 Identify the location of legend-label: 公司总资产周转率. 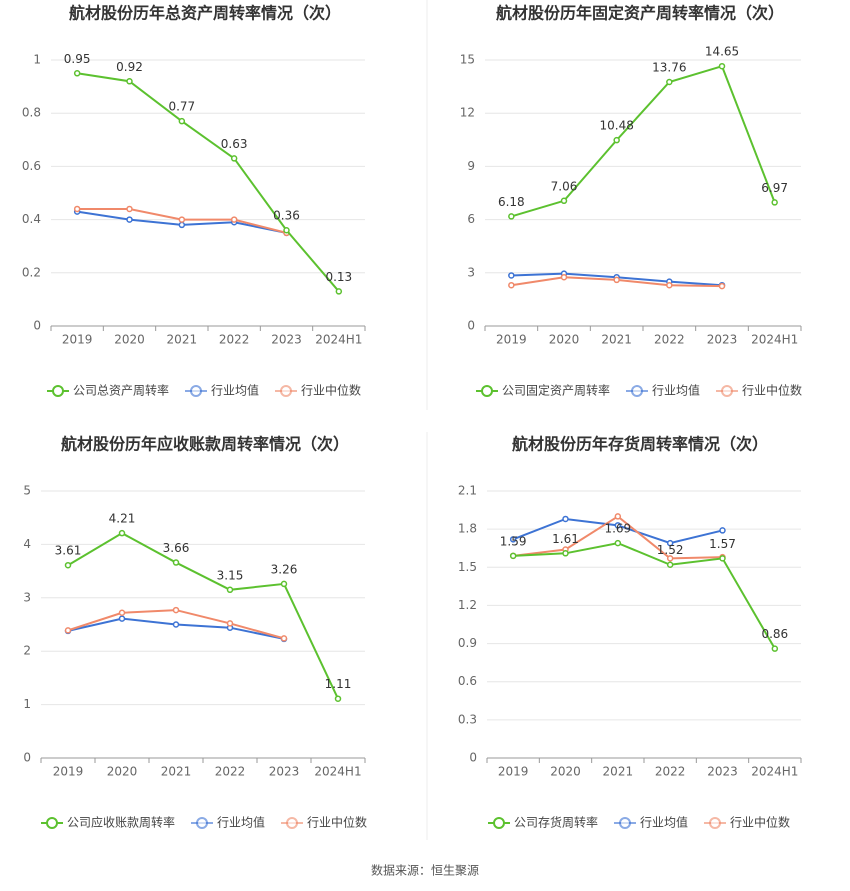
(121, 390).